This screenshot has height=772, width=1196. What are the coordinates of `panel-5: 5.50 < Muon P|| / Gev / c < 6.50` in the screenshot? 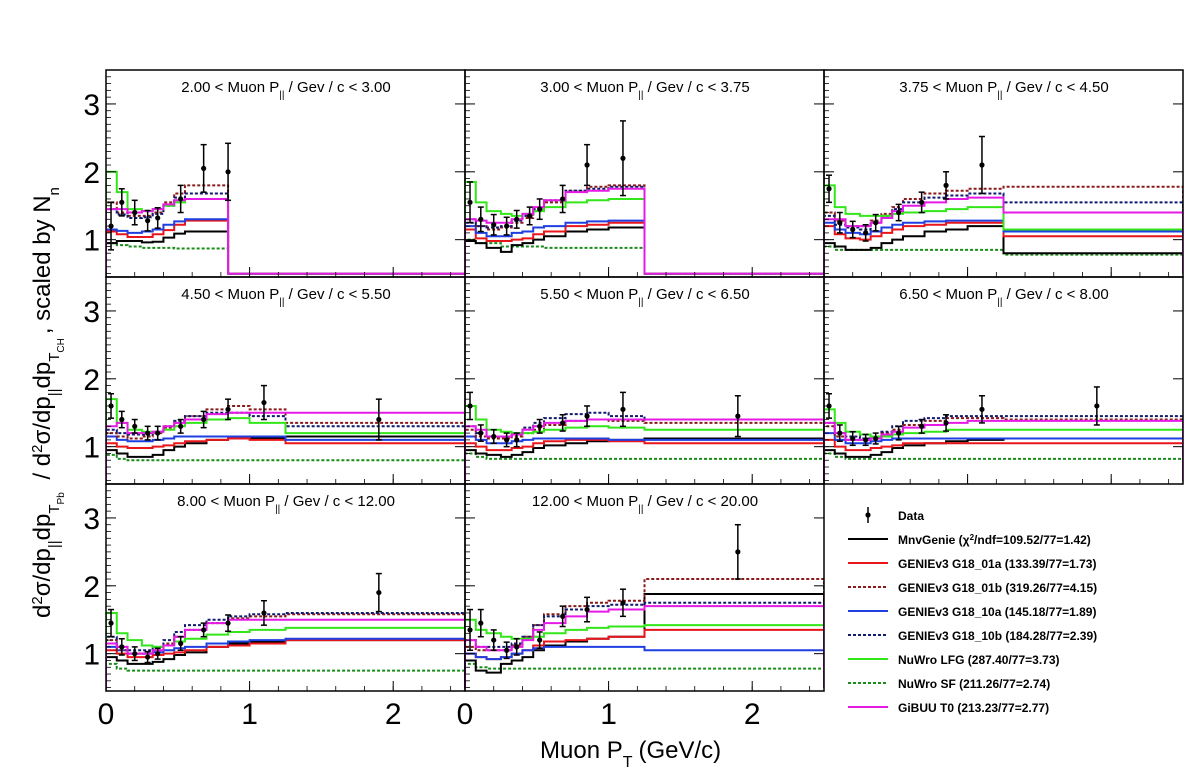 It's located at (644, 380).